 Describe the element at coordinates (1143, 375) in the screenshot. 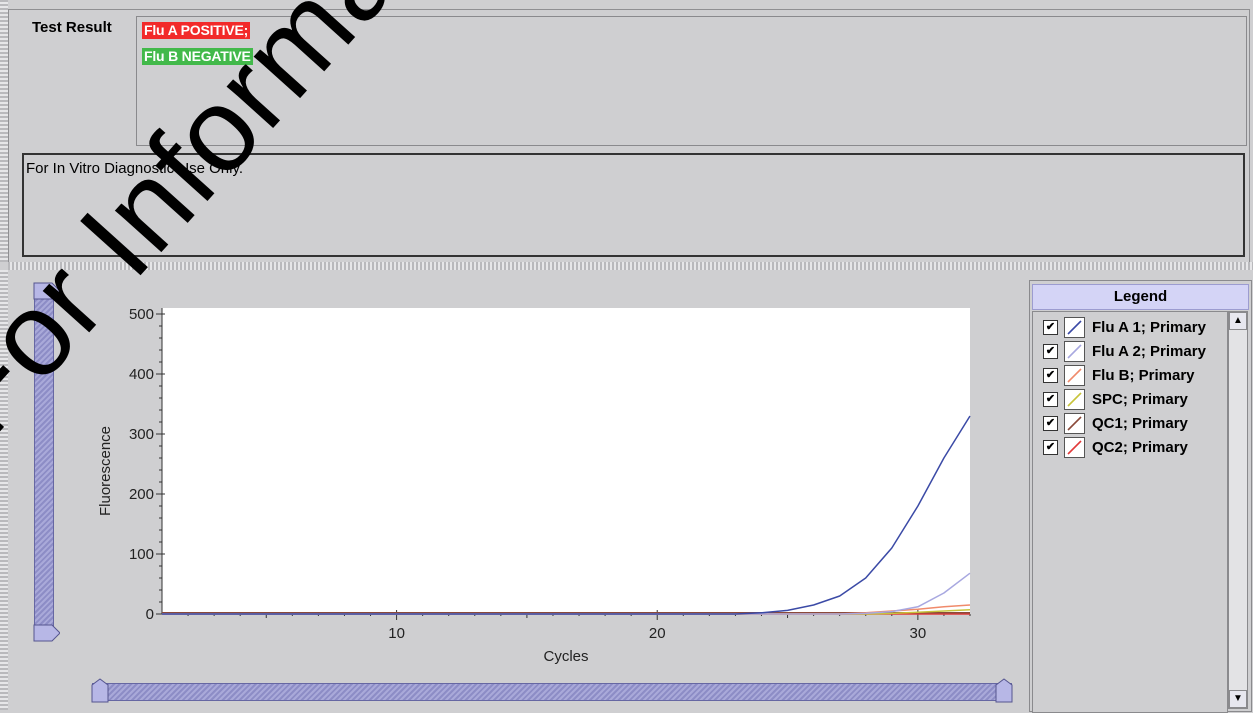

I see `legend-label: Flu B; Primary` at that location.